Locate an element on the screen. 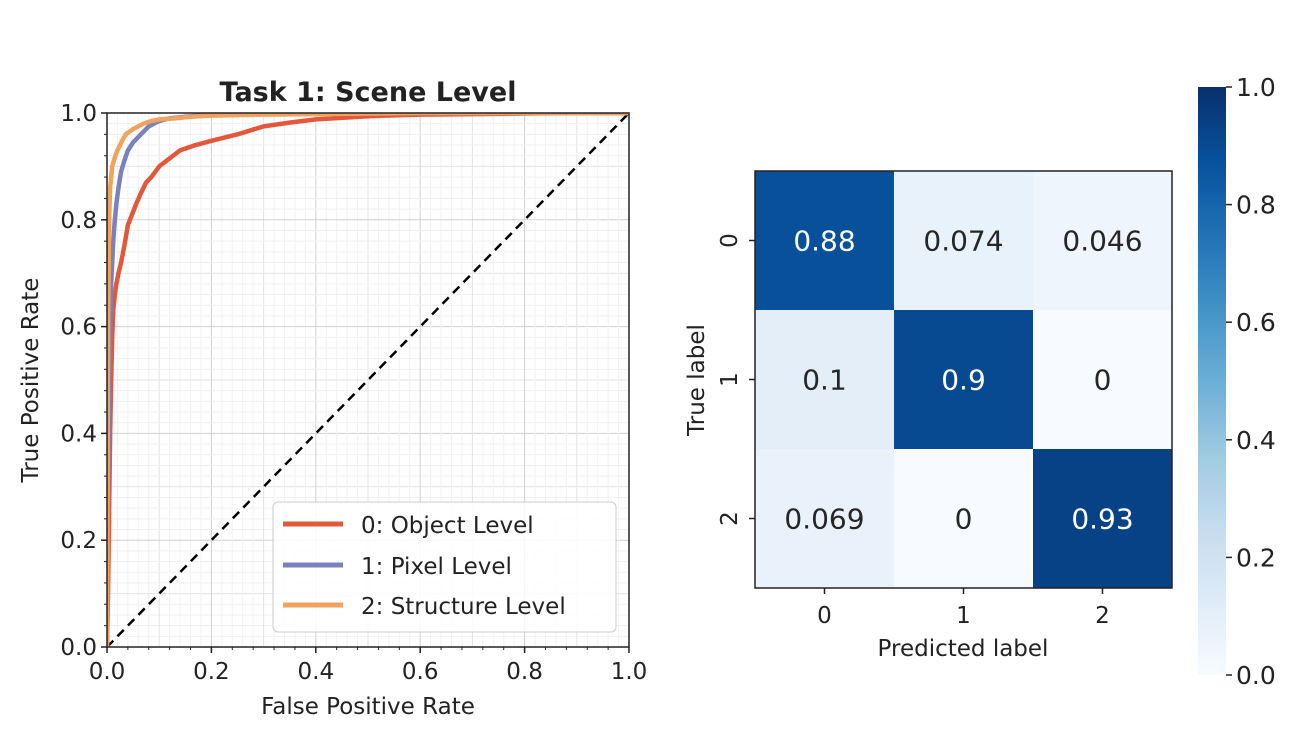  colorbar-gradient is located at coordinates (1212, 381).